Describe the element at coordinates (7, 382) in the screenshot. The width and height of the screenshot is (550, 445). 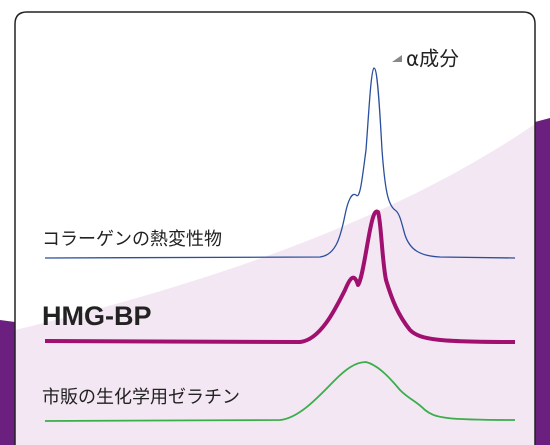
I see `purple-band-left` at that location.